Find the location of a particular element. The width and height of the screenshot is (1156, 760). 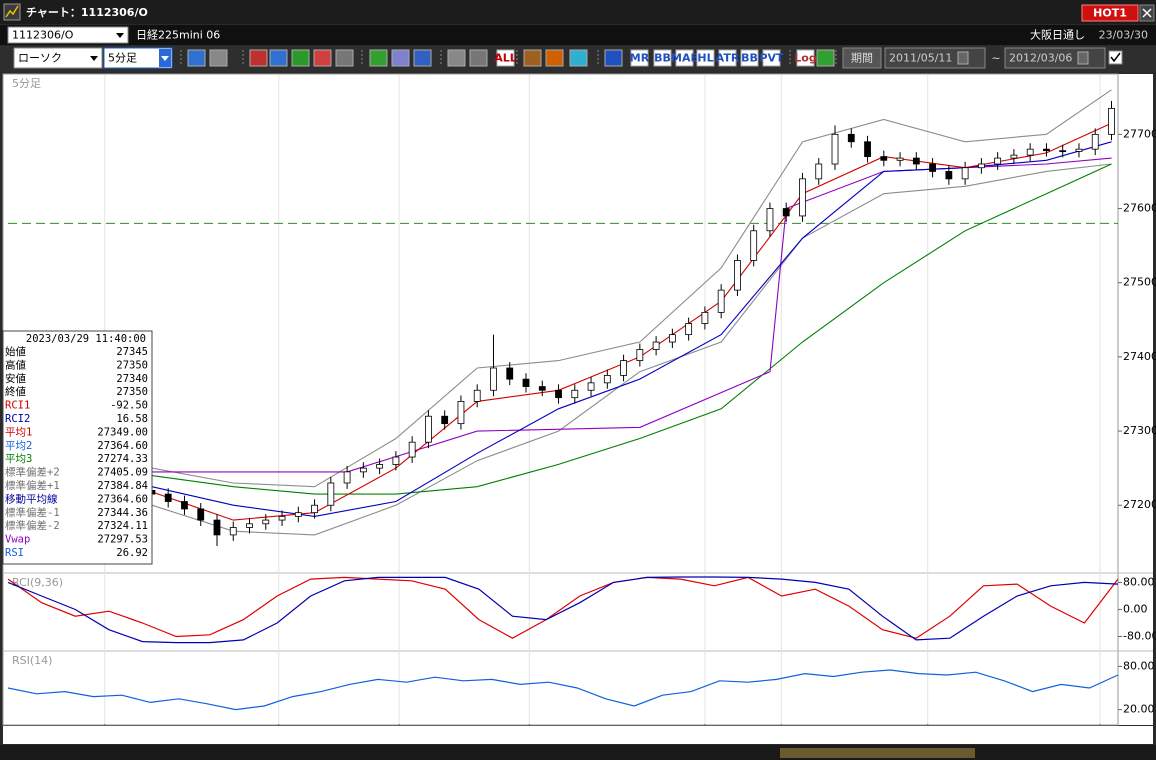

toolbar-icon-label: ALL is located at coordinates (505, 58).